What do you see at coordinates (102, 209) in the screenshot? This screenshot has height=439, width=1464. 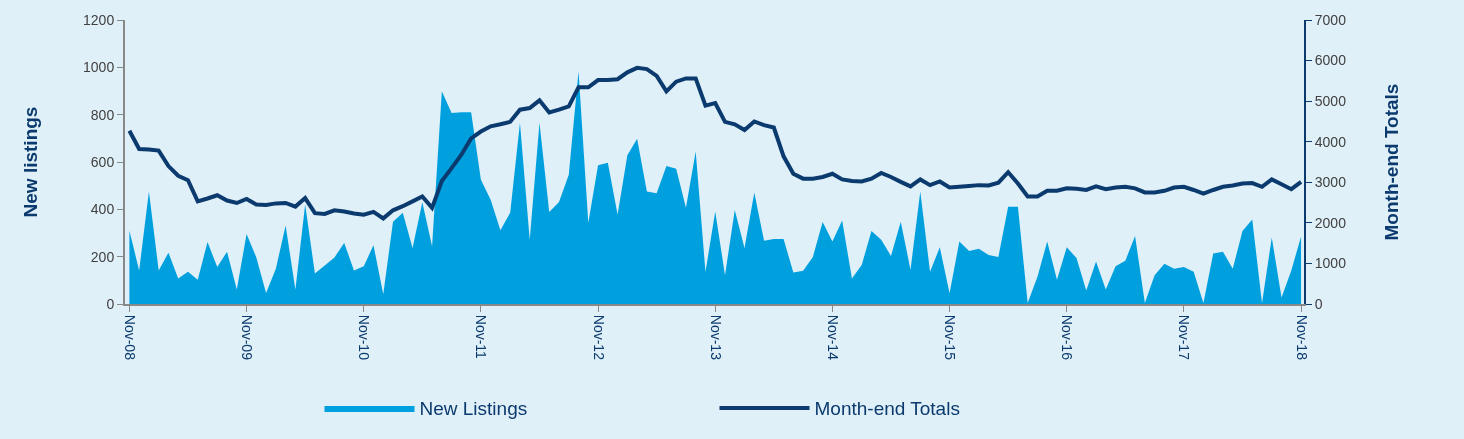 I see `y-tick-label: 400` at bounding box center [102, 209].